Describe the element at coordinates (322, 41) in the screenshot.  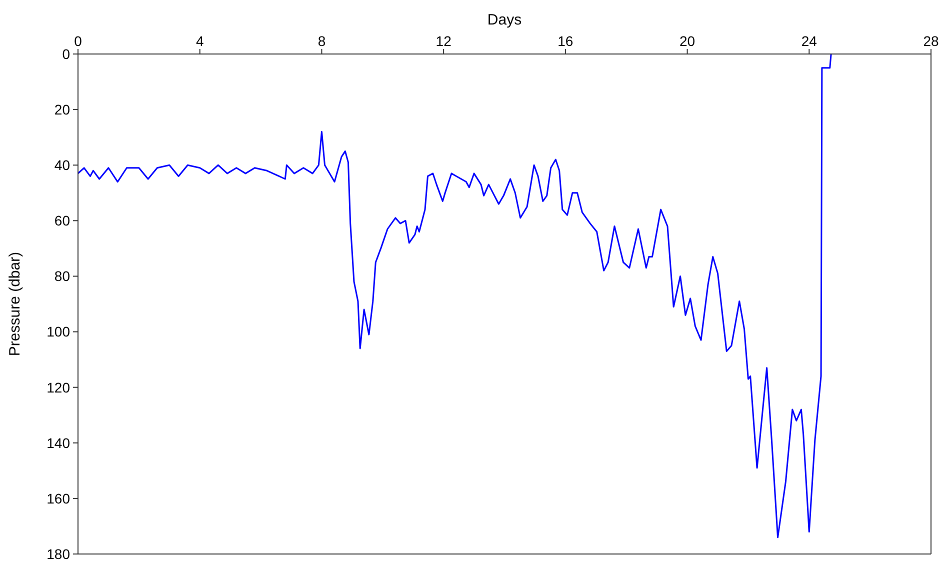
I see `x-tick-label: 8` at that location.